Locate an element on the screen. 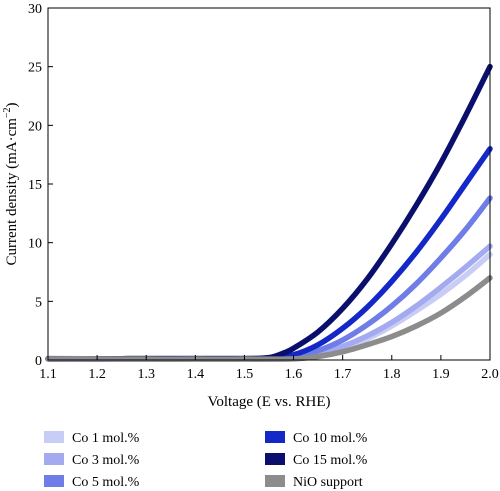 Image resolution: width=500 pixels, height=491 pixels. legend-swatch-co-10-mol is located at coordinates (275, 437).